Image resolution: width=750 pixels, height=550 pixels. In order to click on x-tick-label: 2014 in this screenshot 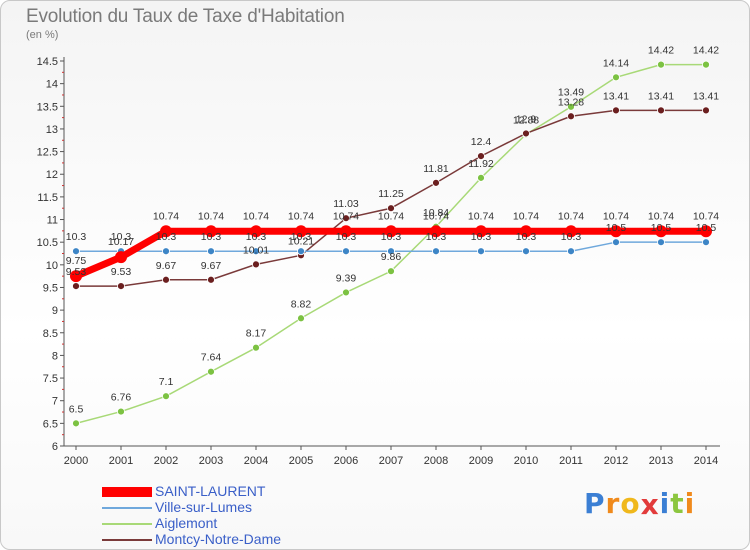, I will do `click(706, 461)`.